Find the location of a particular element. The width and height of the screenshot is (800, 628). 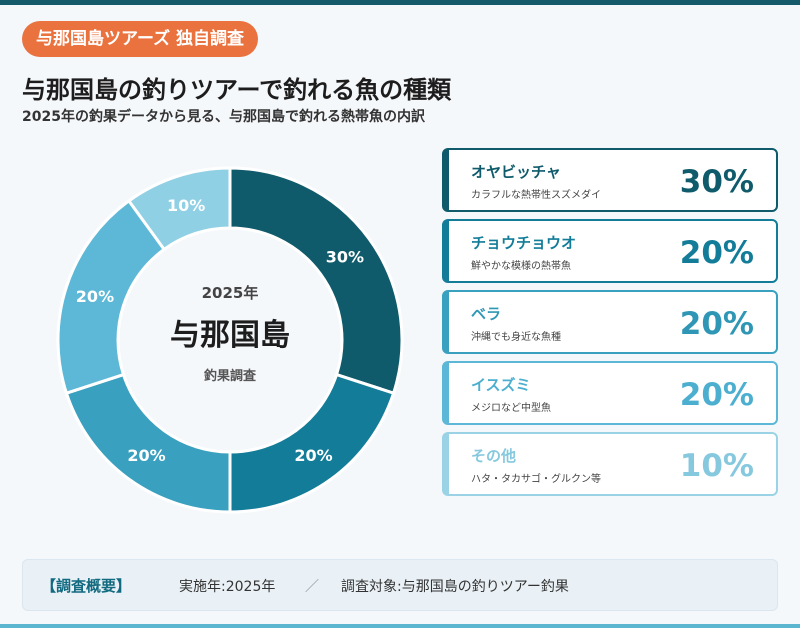

legend-name: イスズミ is located at coordinates (501, 385).